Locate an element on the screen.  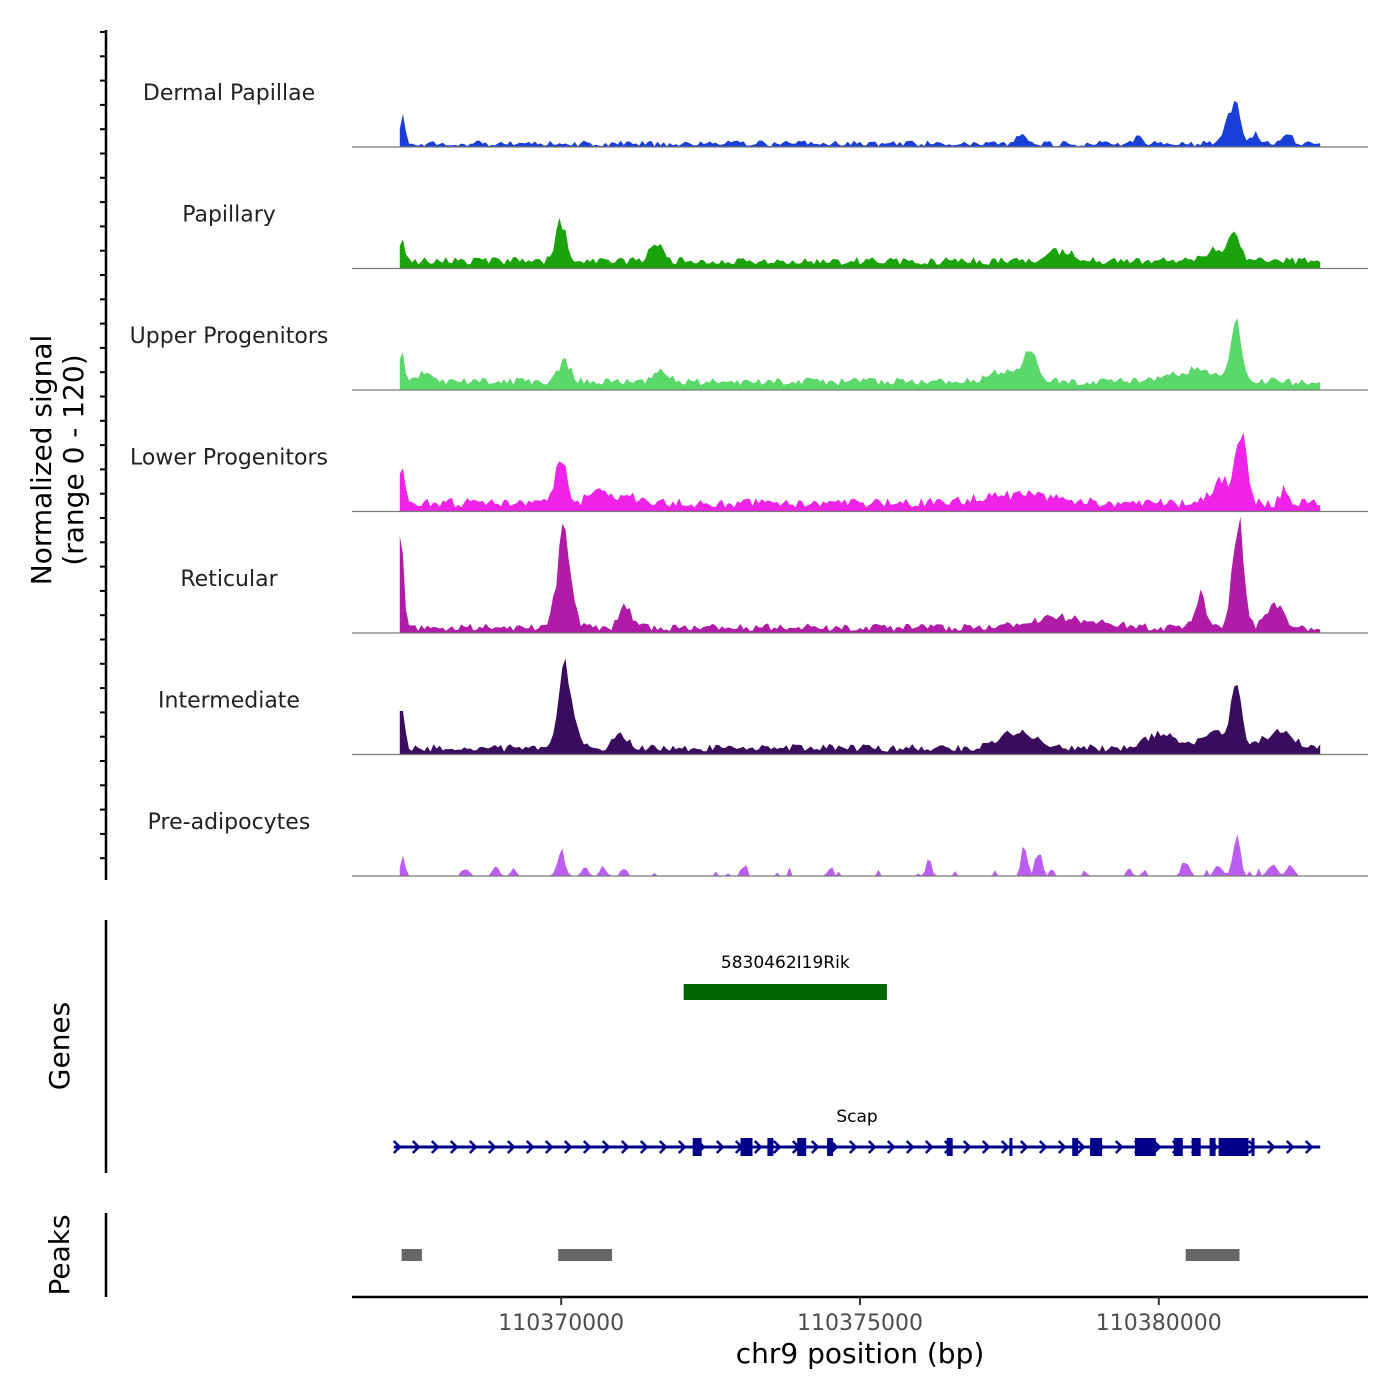
track-label: Lower Progenitors is located at coordinates (229, 458).